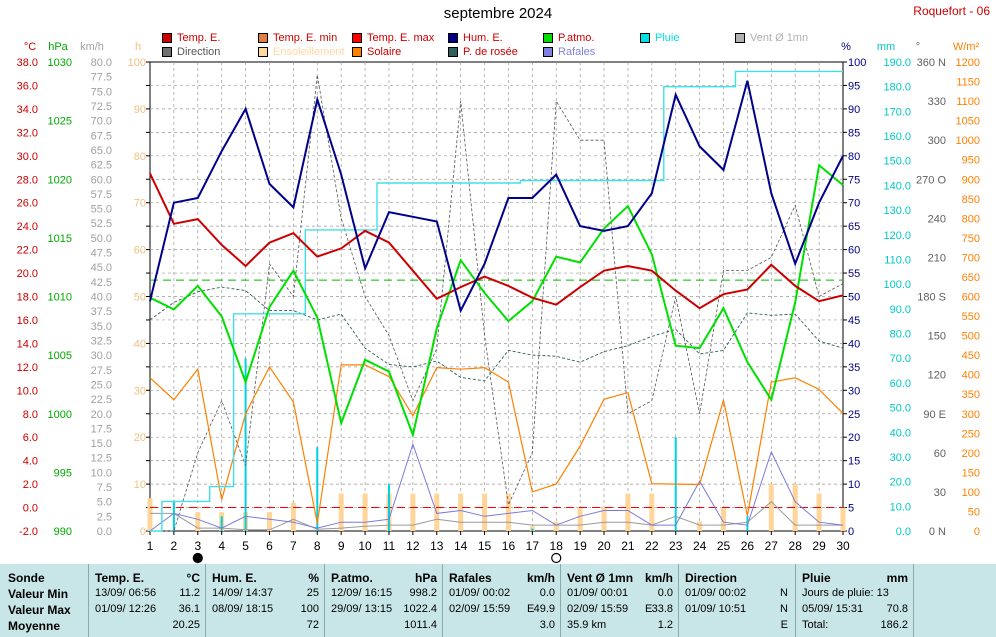  What do you see at coordinates (27, 227) in the screenshot?
I see `temp-tick: 24.0` at bounding box center [27, 227].